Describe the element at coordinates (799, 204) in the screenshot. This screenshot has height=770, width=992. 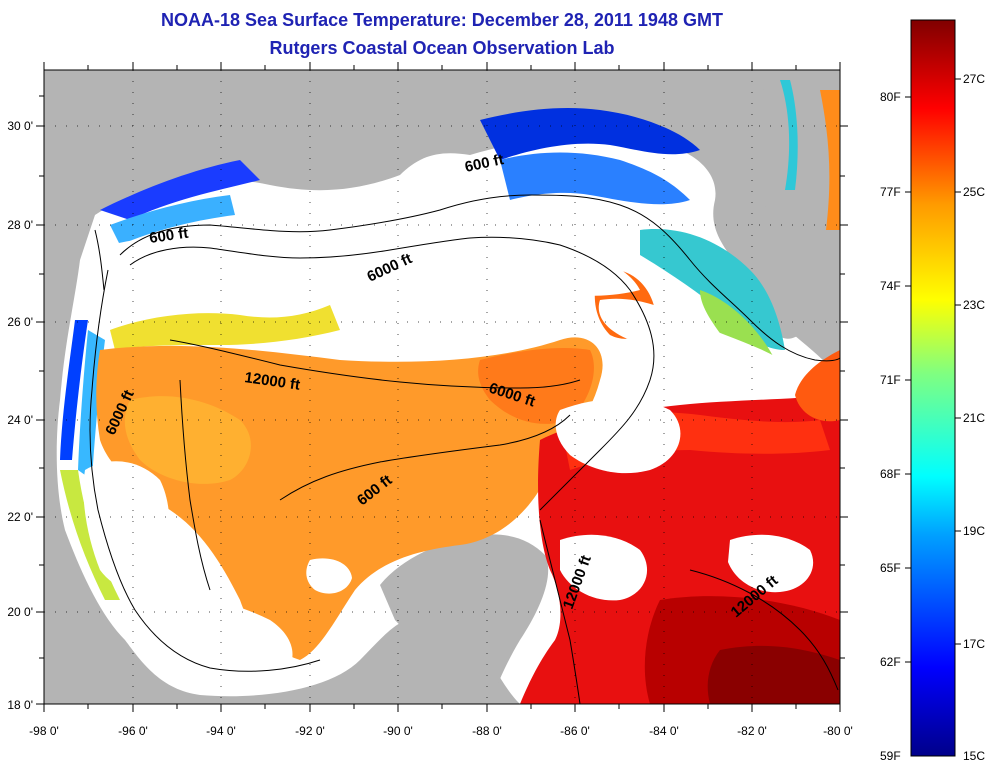
I see `florida-land` at that location.